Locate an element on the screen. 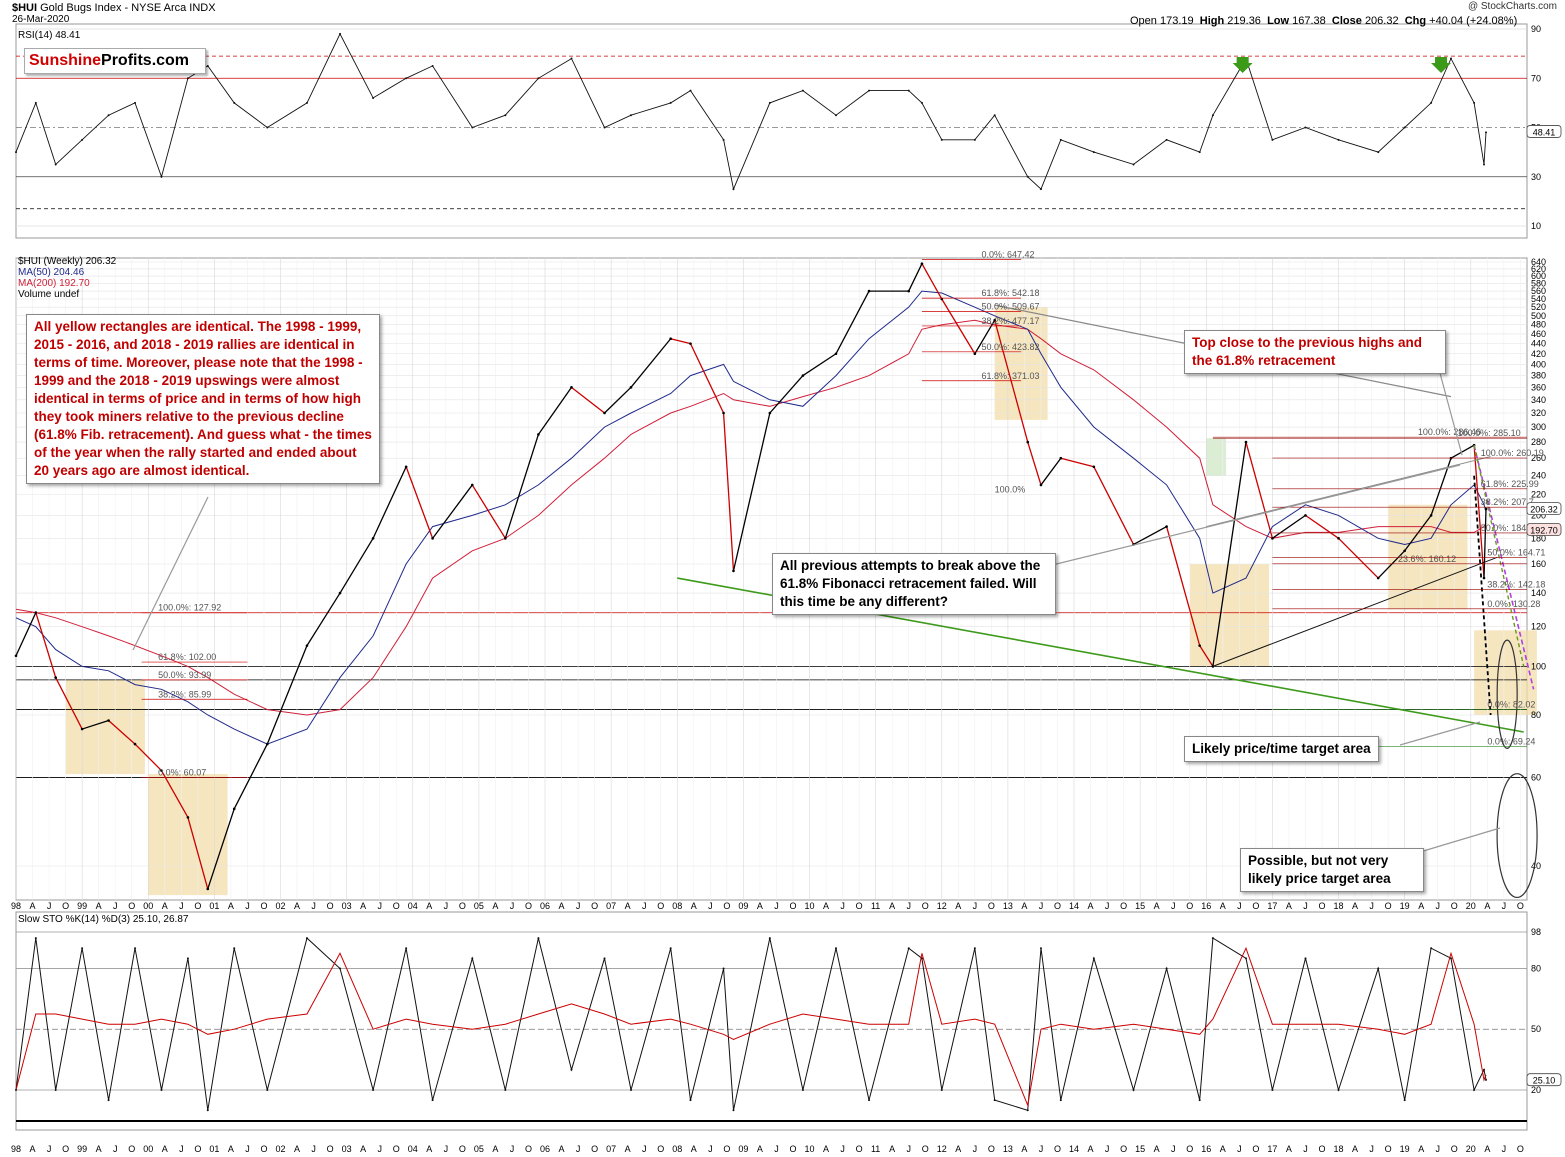 This screenshot has height=1157, width=1565. x-tick-label: 14 is located at coordinates (1074, 906).